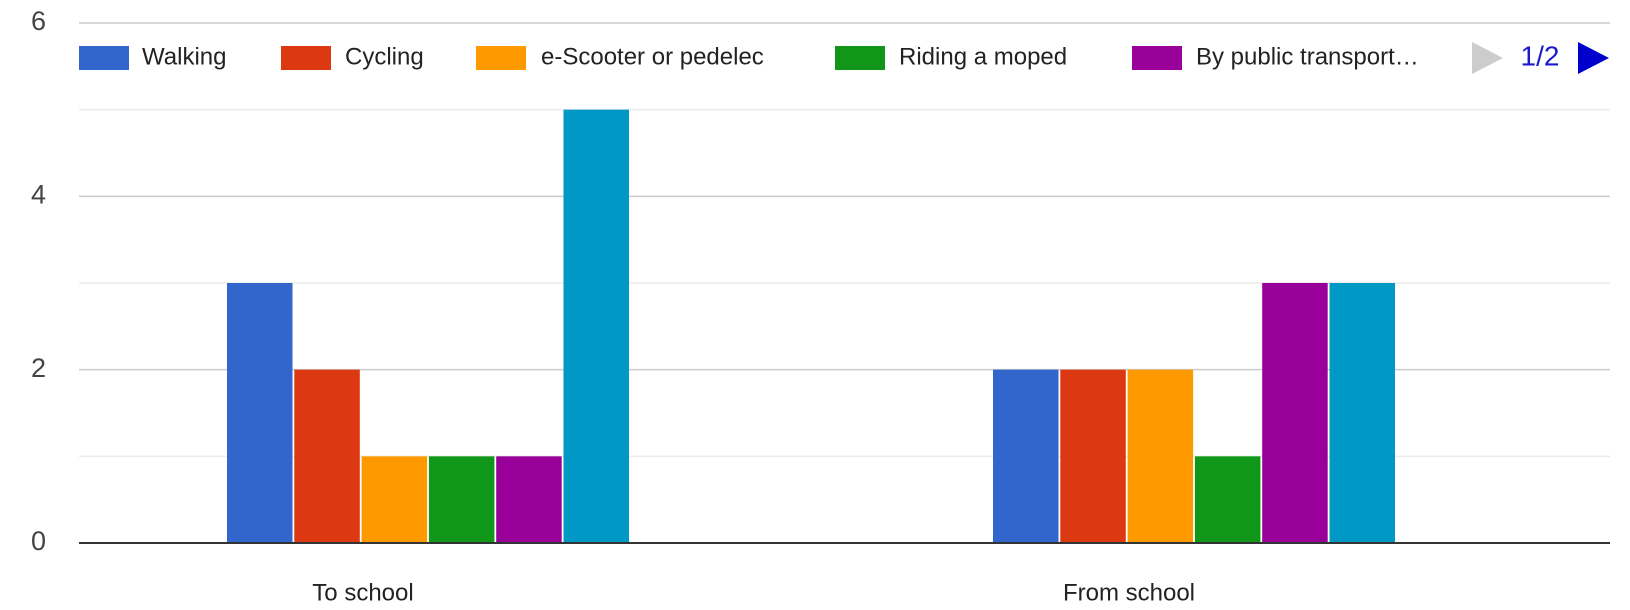 This screenshot has height=610, width=1630. Describe the element at coordinates (38, 194) in the screenshot. I see `y-tick-label: 4` at that location.